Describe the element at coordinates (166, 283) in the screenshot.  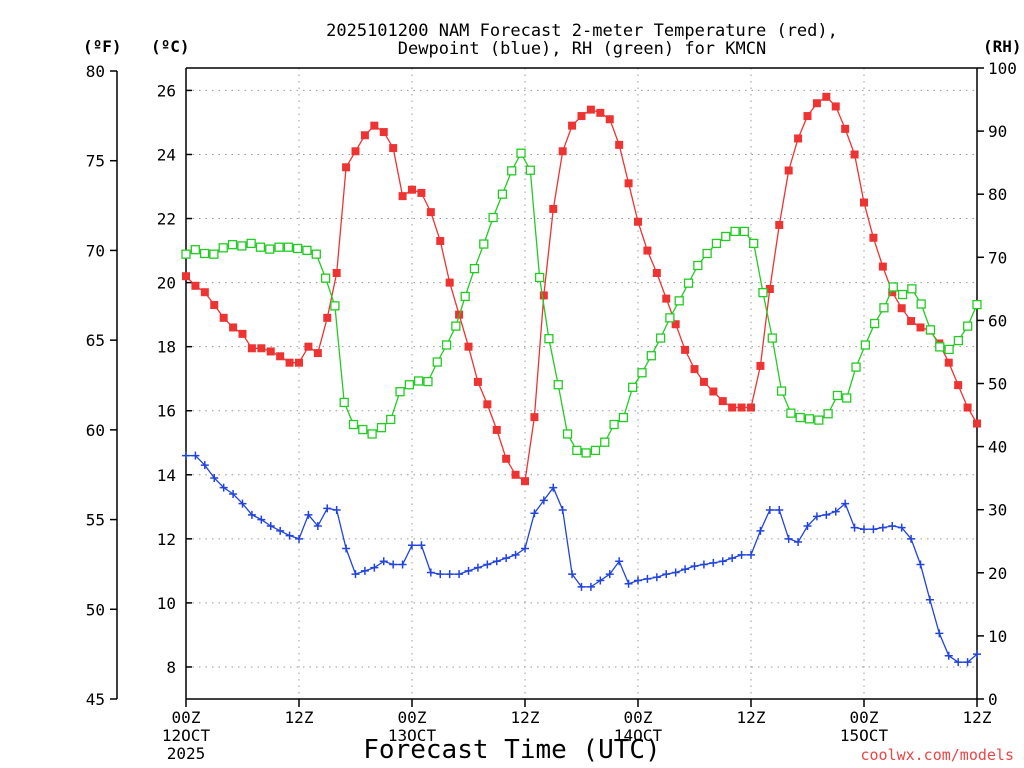
I see `celsius-tick-label: 20` at that location.